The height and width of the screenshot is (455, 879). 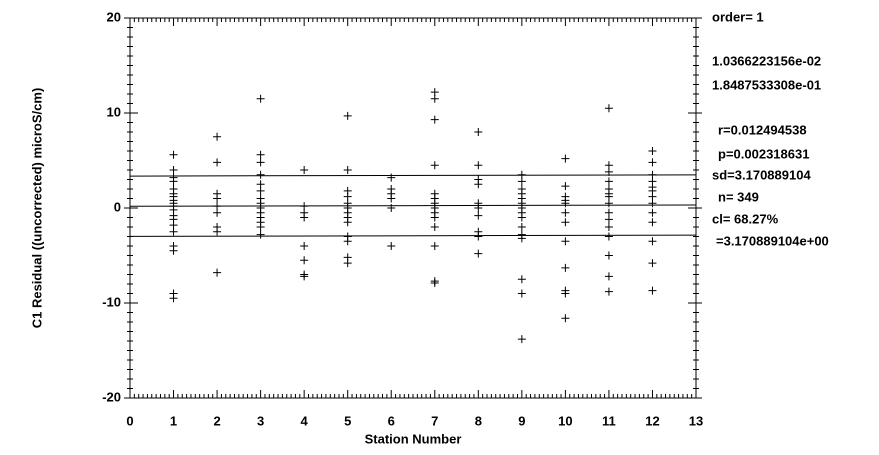 What do you see at coordinates (766, 84) in the screenshot?
I see `stat-annotation: 1.8487533308e-01` at bounding box center [766, 84].